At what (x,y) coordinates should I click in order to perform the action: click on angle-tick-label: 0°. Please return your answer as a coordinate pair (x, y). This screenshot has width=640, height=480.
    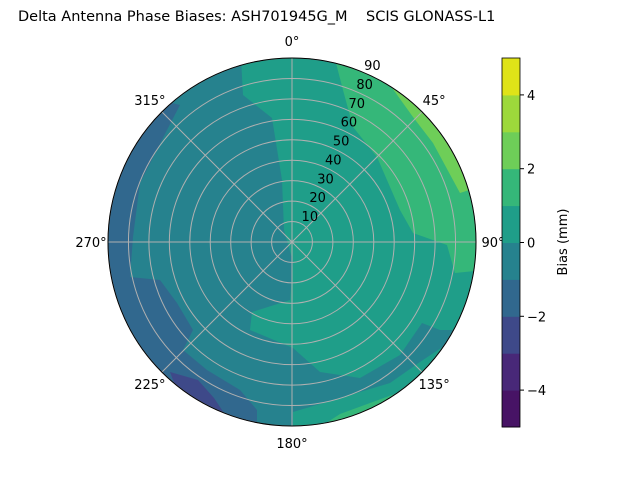
    Looking at the image, I should click on (292, 42).